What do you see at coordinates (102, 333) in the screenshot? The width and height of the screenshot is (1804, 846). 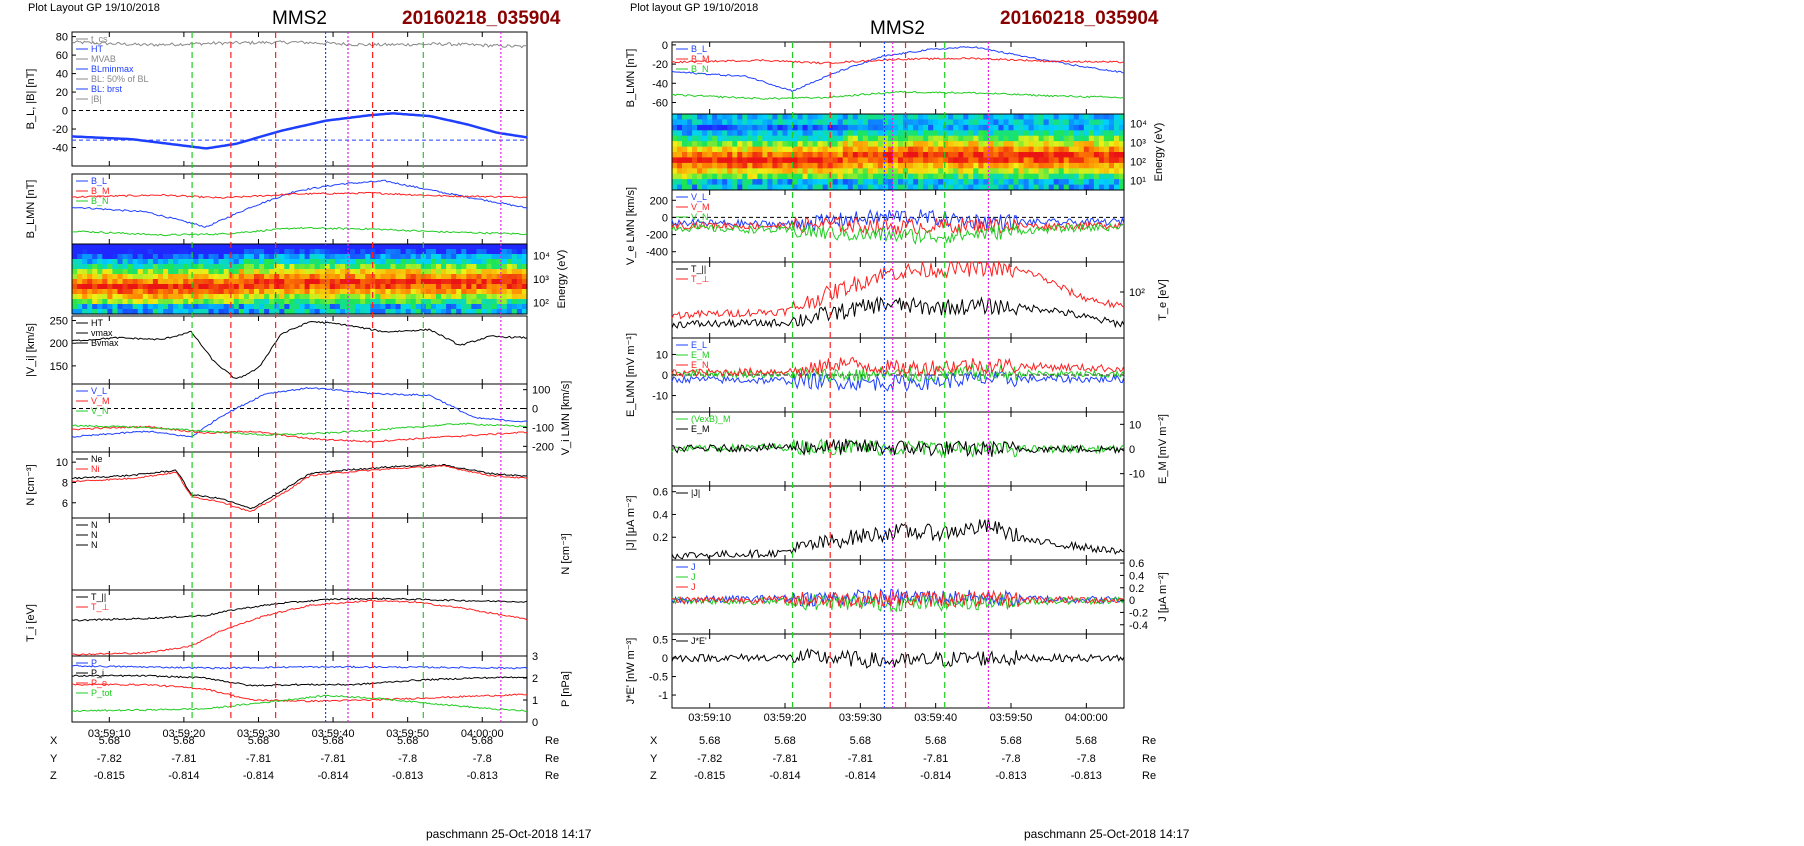 I see `legend-entry: vmax` at bounding box center [102, 333].